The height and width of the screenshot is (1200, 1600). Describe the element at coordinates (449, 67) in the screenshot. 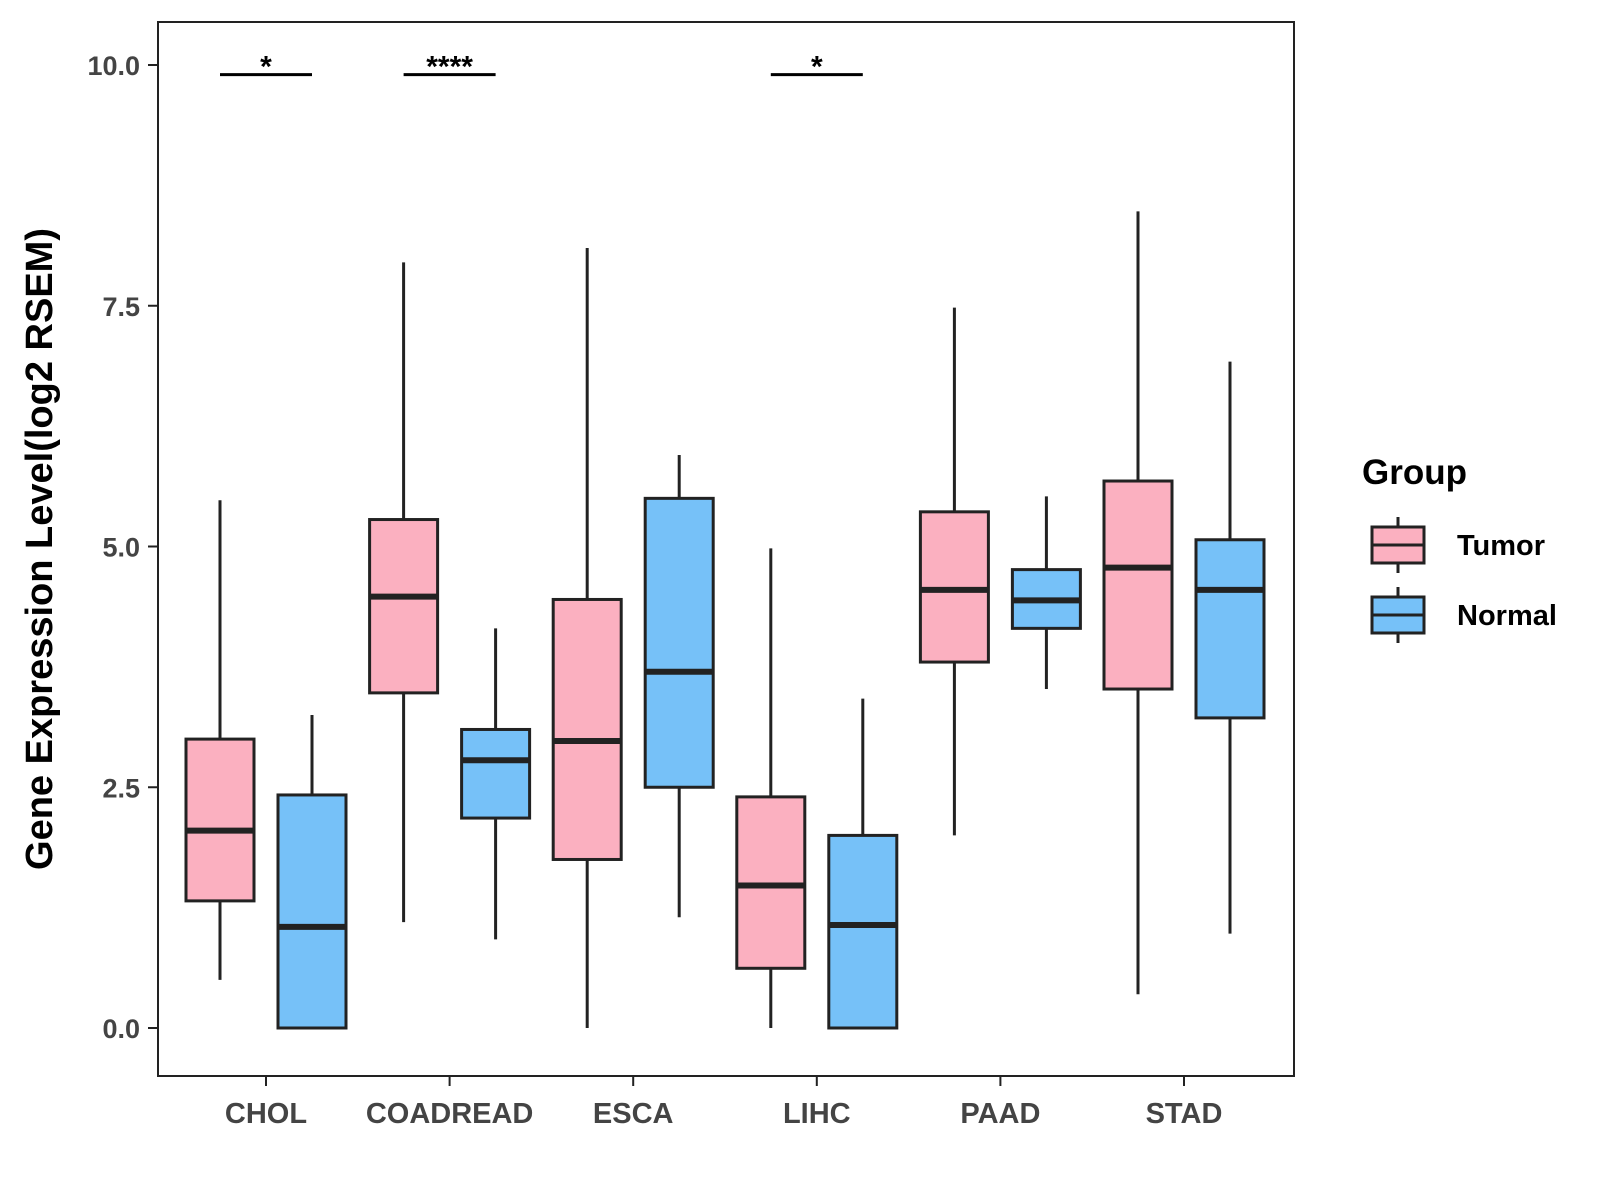

I see `significance-label: ****` at that location.